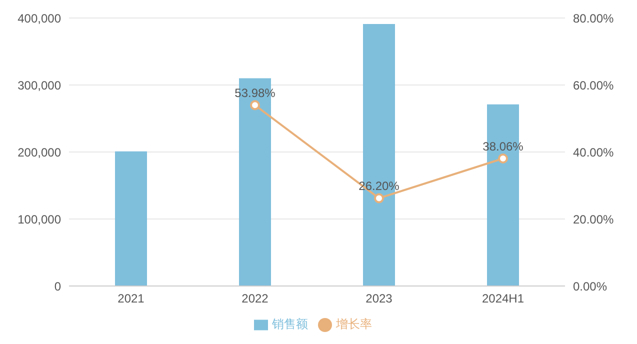  I want to click on y-tick-label: 0, so click(58, 286).